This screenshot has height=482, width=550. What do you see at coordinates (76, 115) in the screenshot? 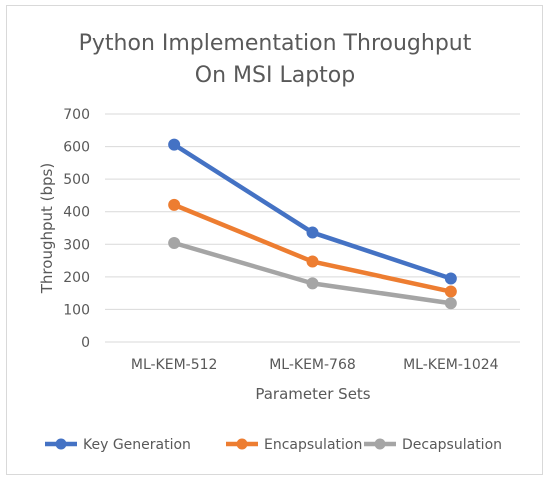
I see `y-tick-label: 700` at bounding box center [76, 115].